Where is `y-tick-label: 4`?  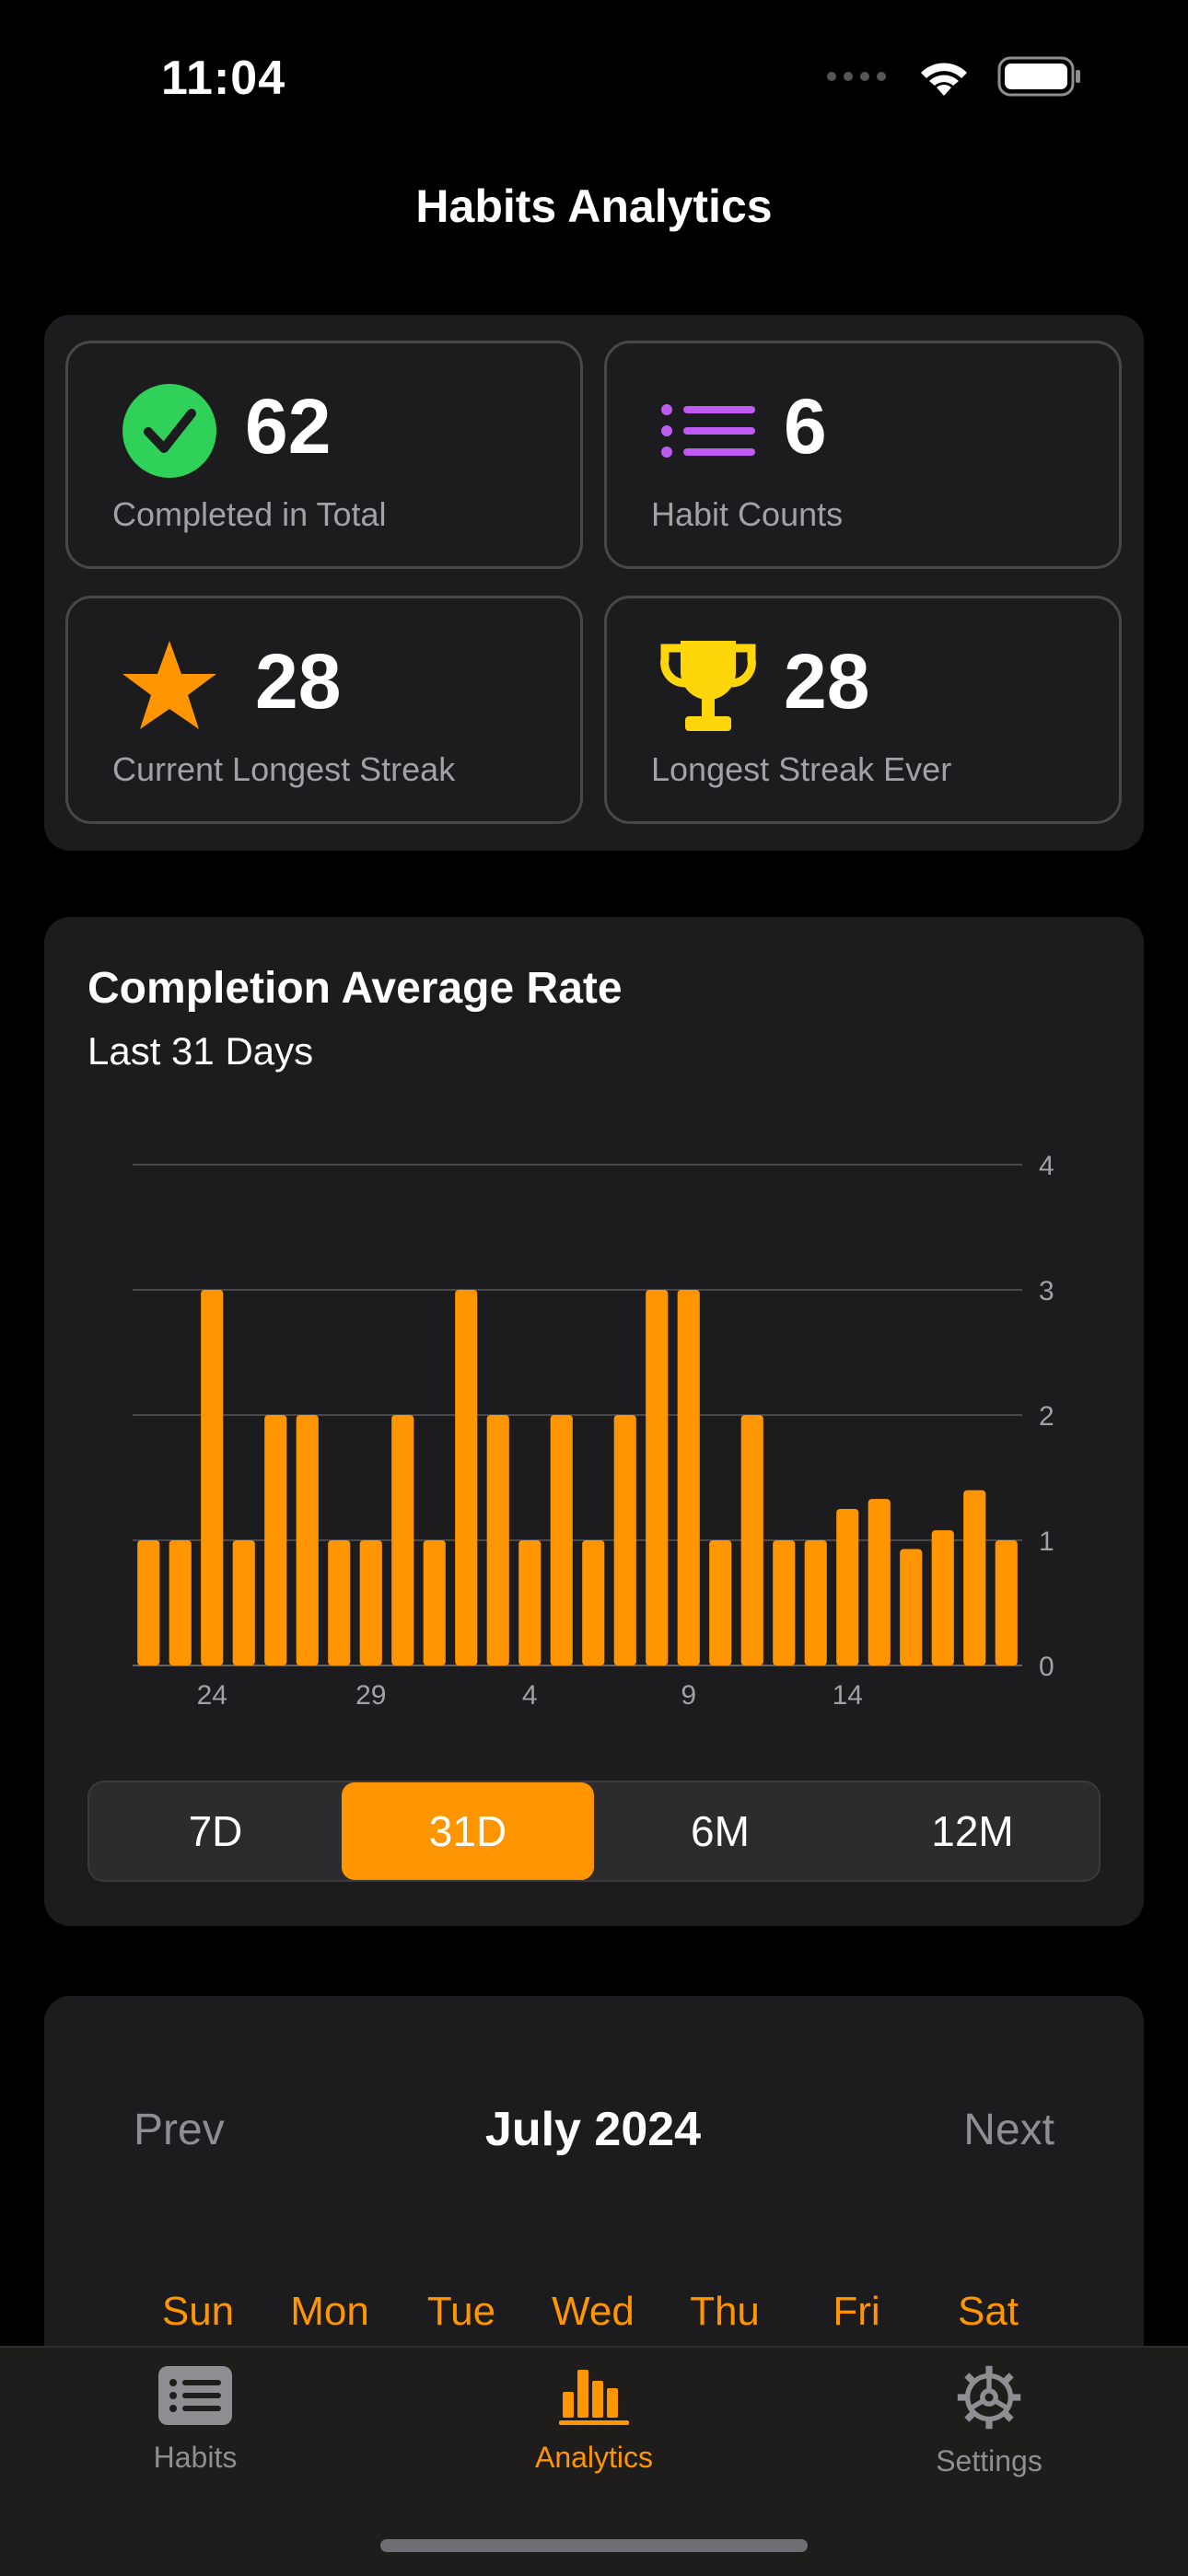 y-tick-label: 4 is located at coordinates (1046, 1166).